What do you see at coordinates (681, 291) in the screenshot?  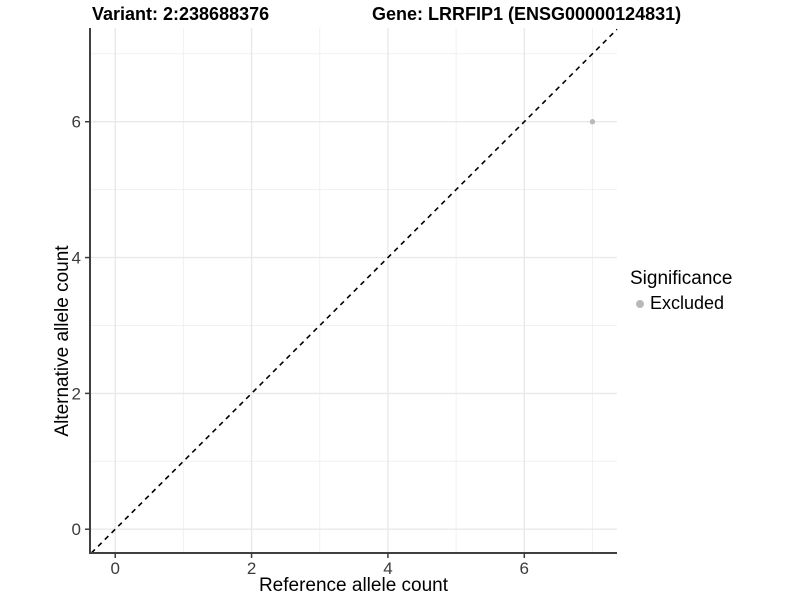 I see `legend: Significance Excluded` at bounding box center [681, 291].